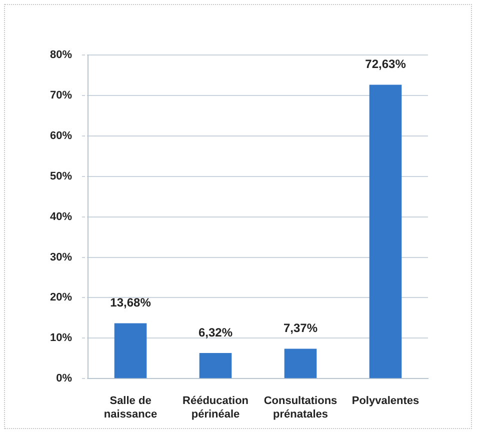 The width and height of the screenshot is (478, 435). Describe the element at coordinates (300, 328) in the screenshot. I see `data-label: 7,37%` at that location.